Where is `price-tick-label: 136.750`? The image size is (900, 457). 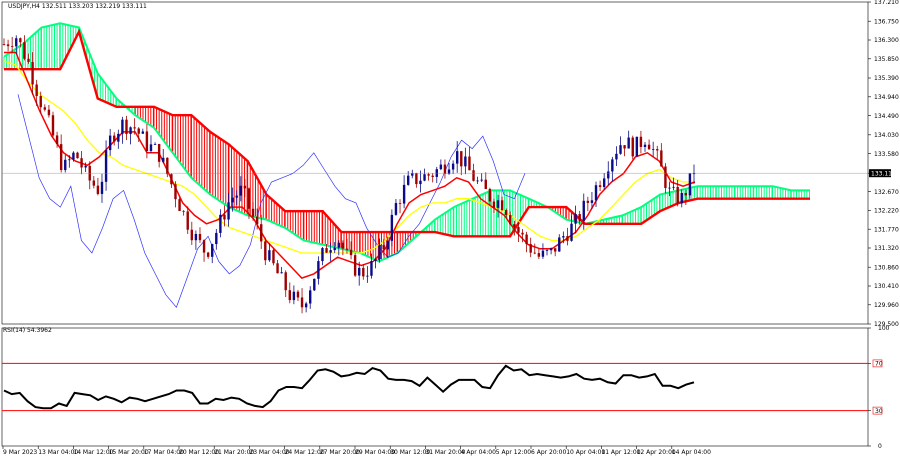
price-tick-label: 136.750 is located at coordinates (886, 21).